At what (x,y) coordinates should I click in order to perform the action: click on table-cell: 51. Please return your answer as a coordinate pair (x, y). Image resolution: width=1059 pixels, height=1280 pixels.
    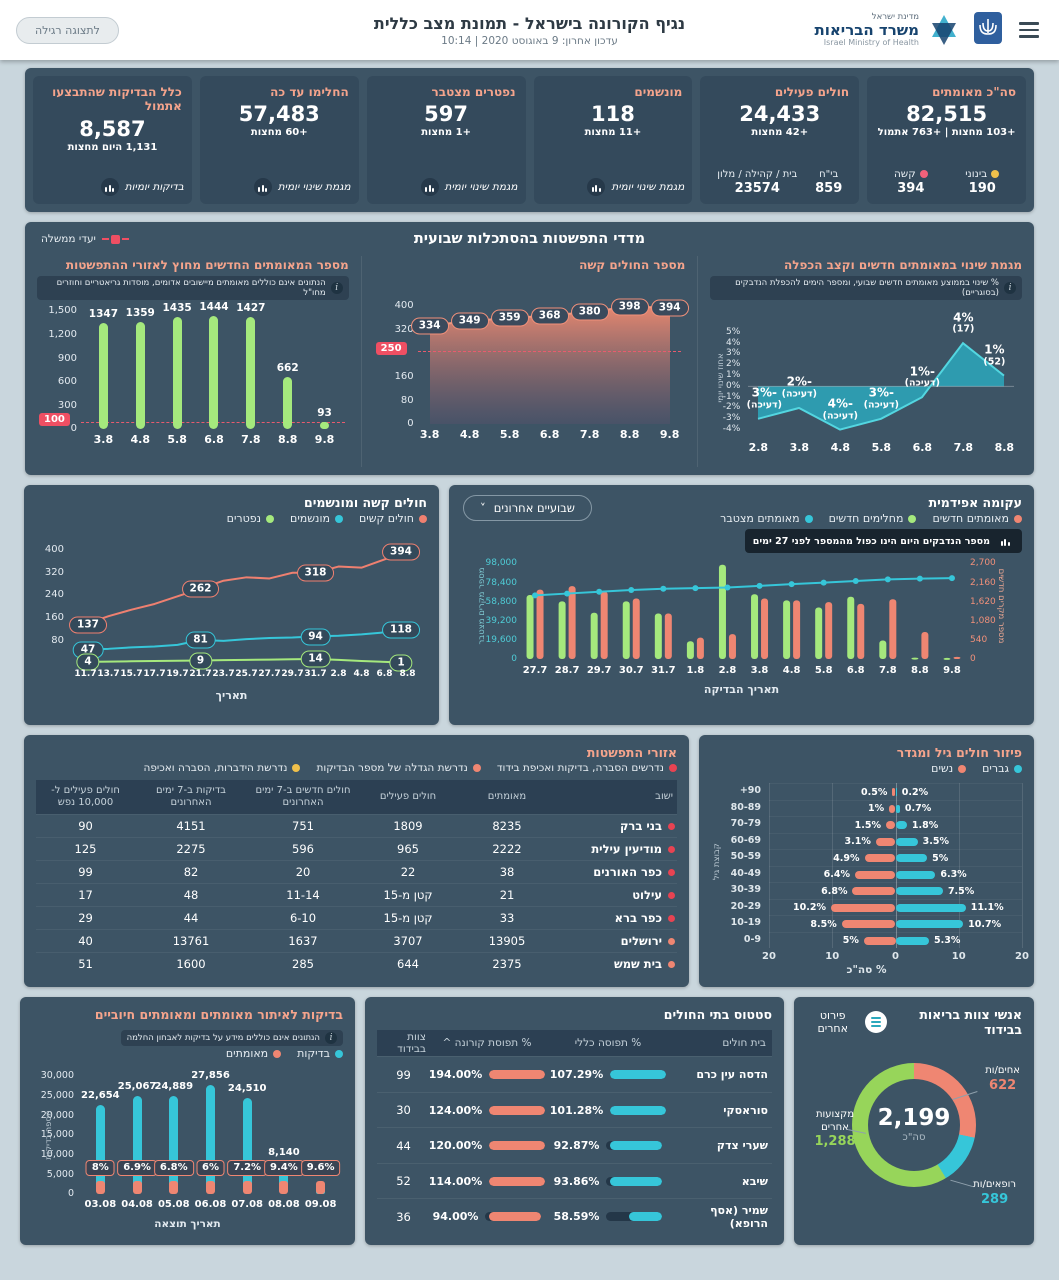
    Looking at the image, I should click on (85, 963).